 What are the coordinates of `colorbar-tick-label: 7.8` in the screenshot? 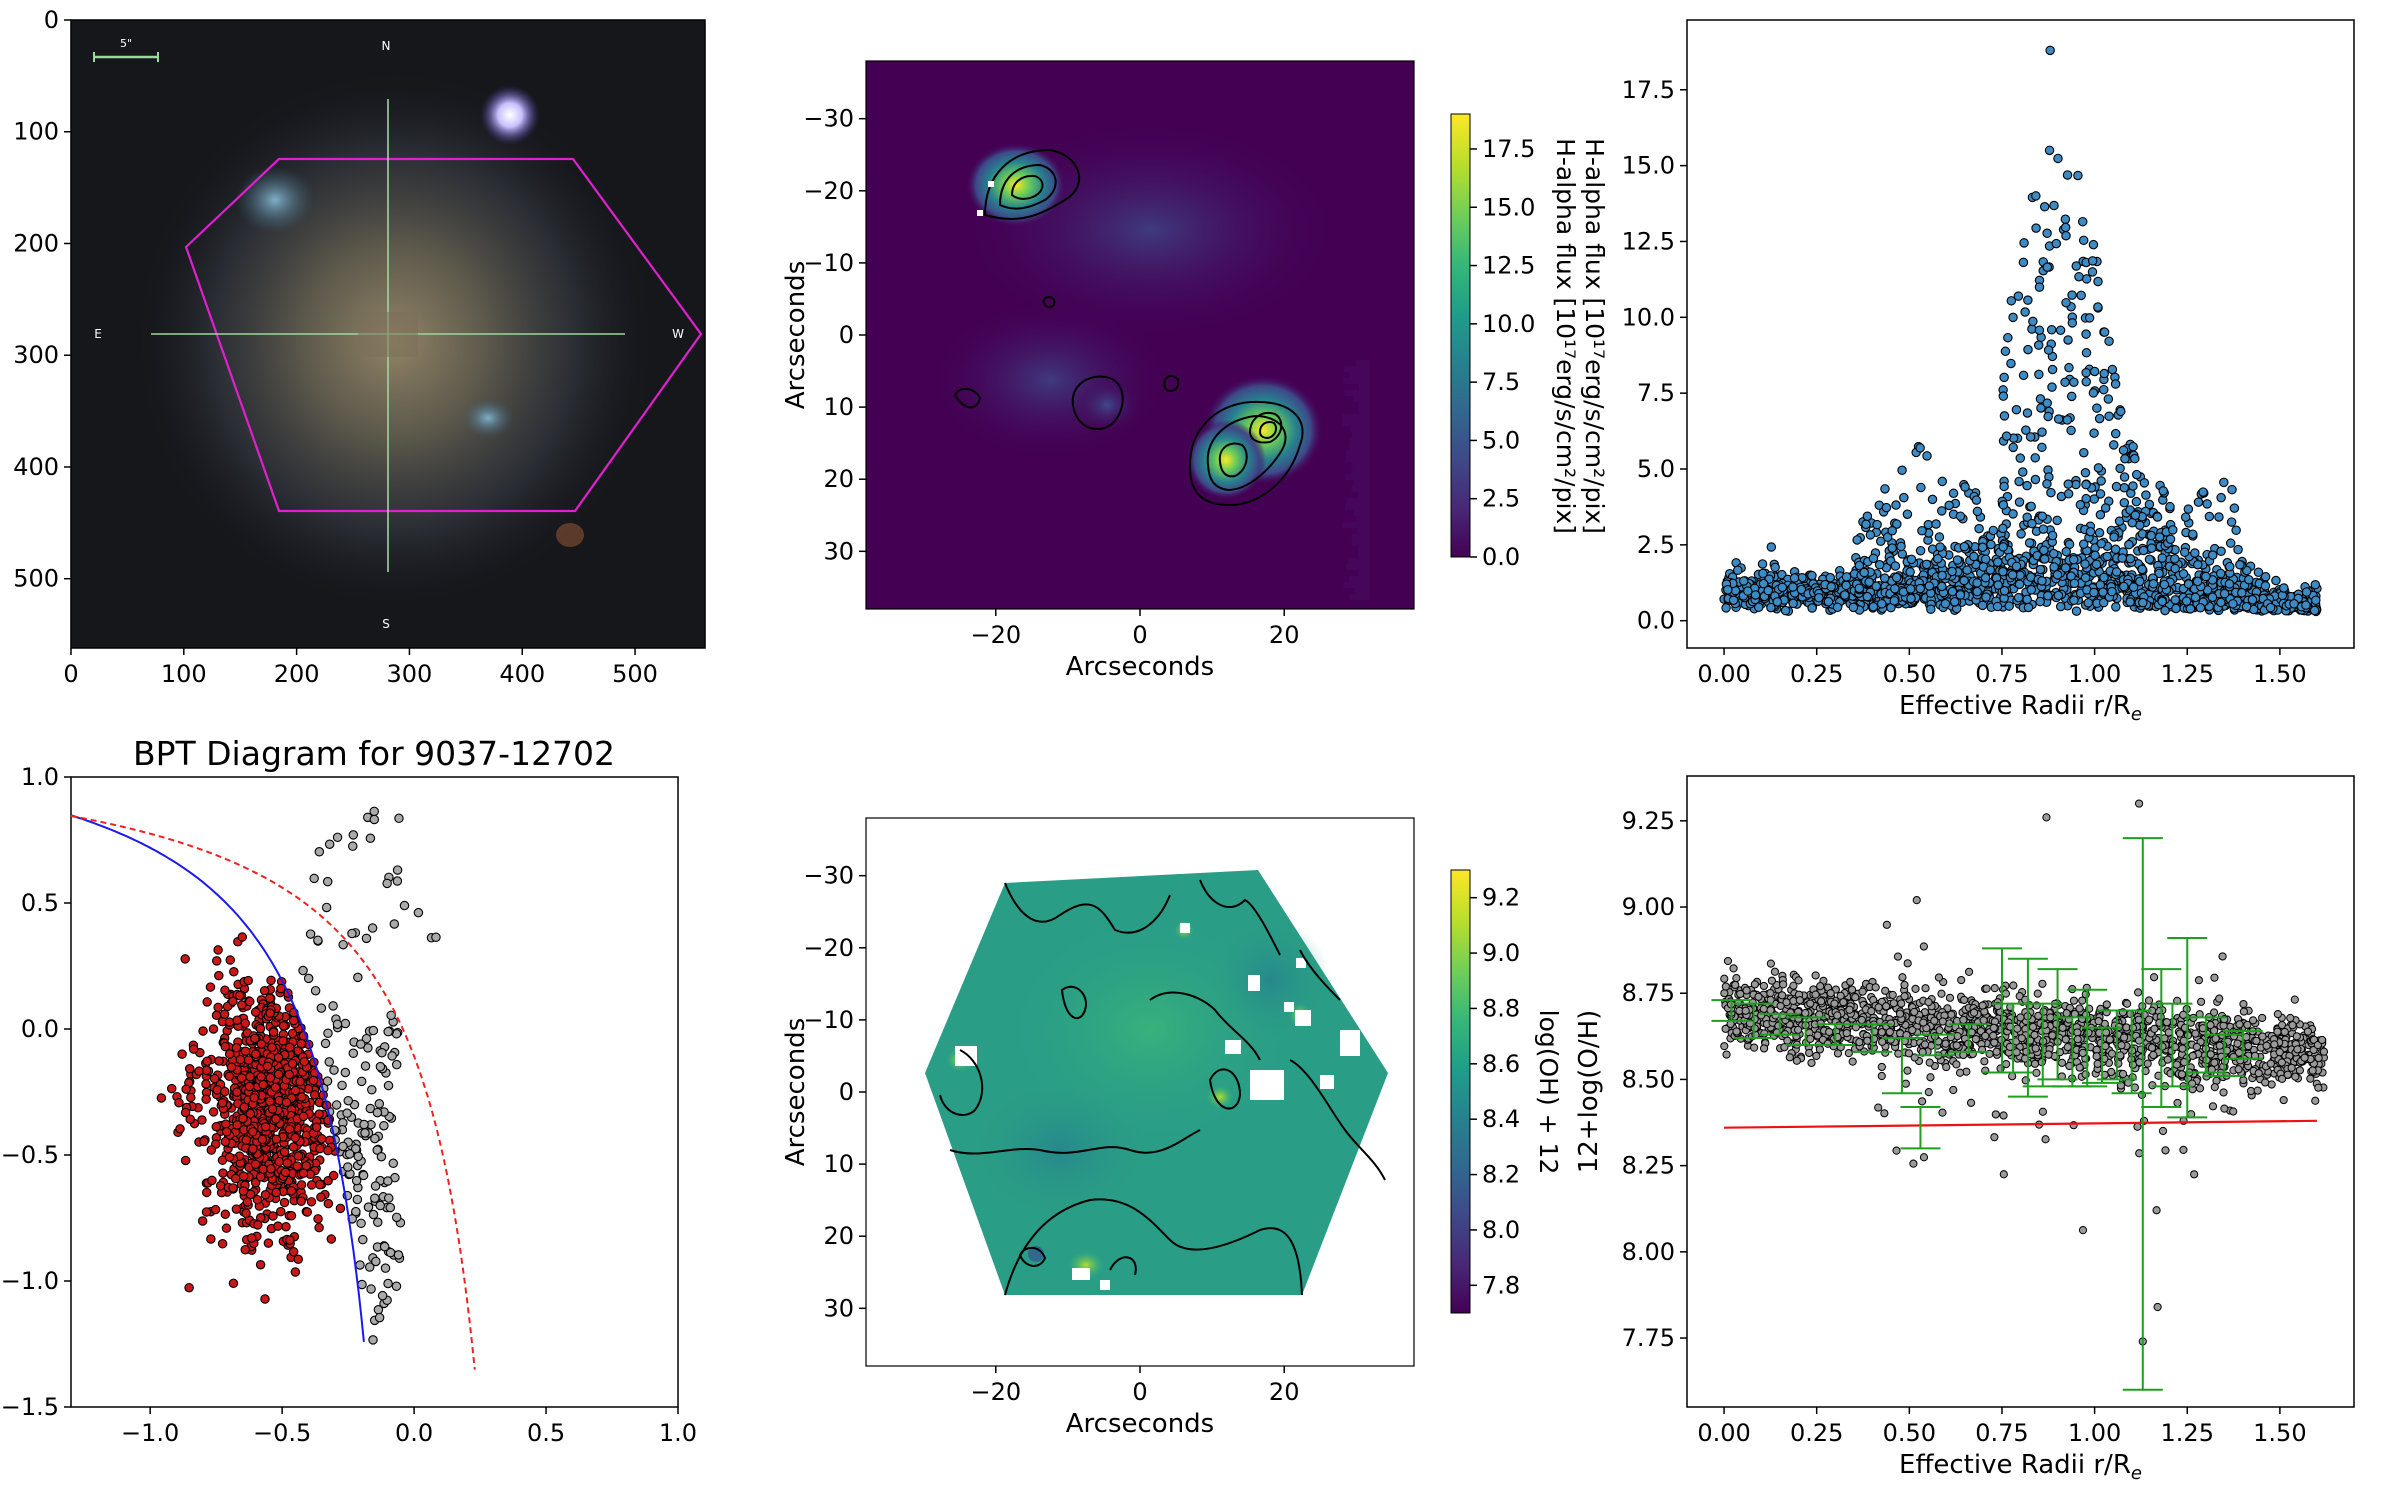 It's located at (1501, 1285).